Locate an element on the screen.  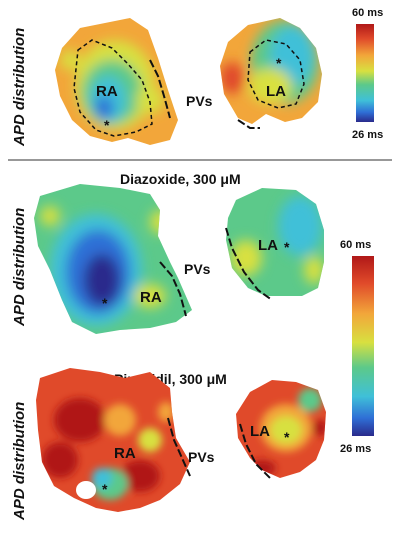
diazoxide-ra-marker: * is located at coordinates (105, 303).